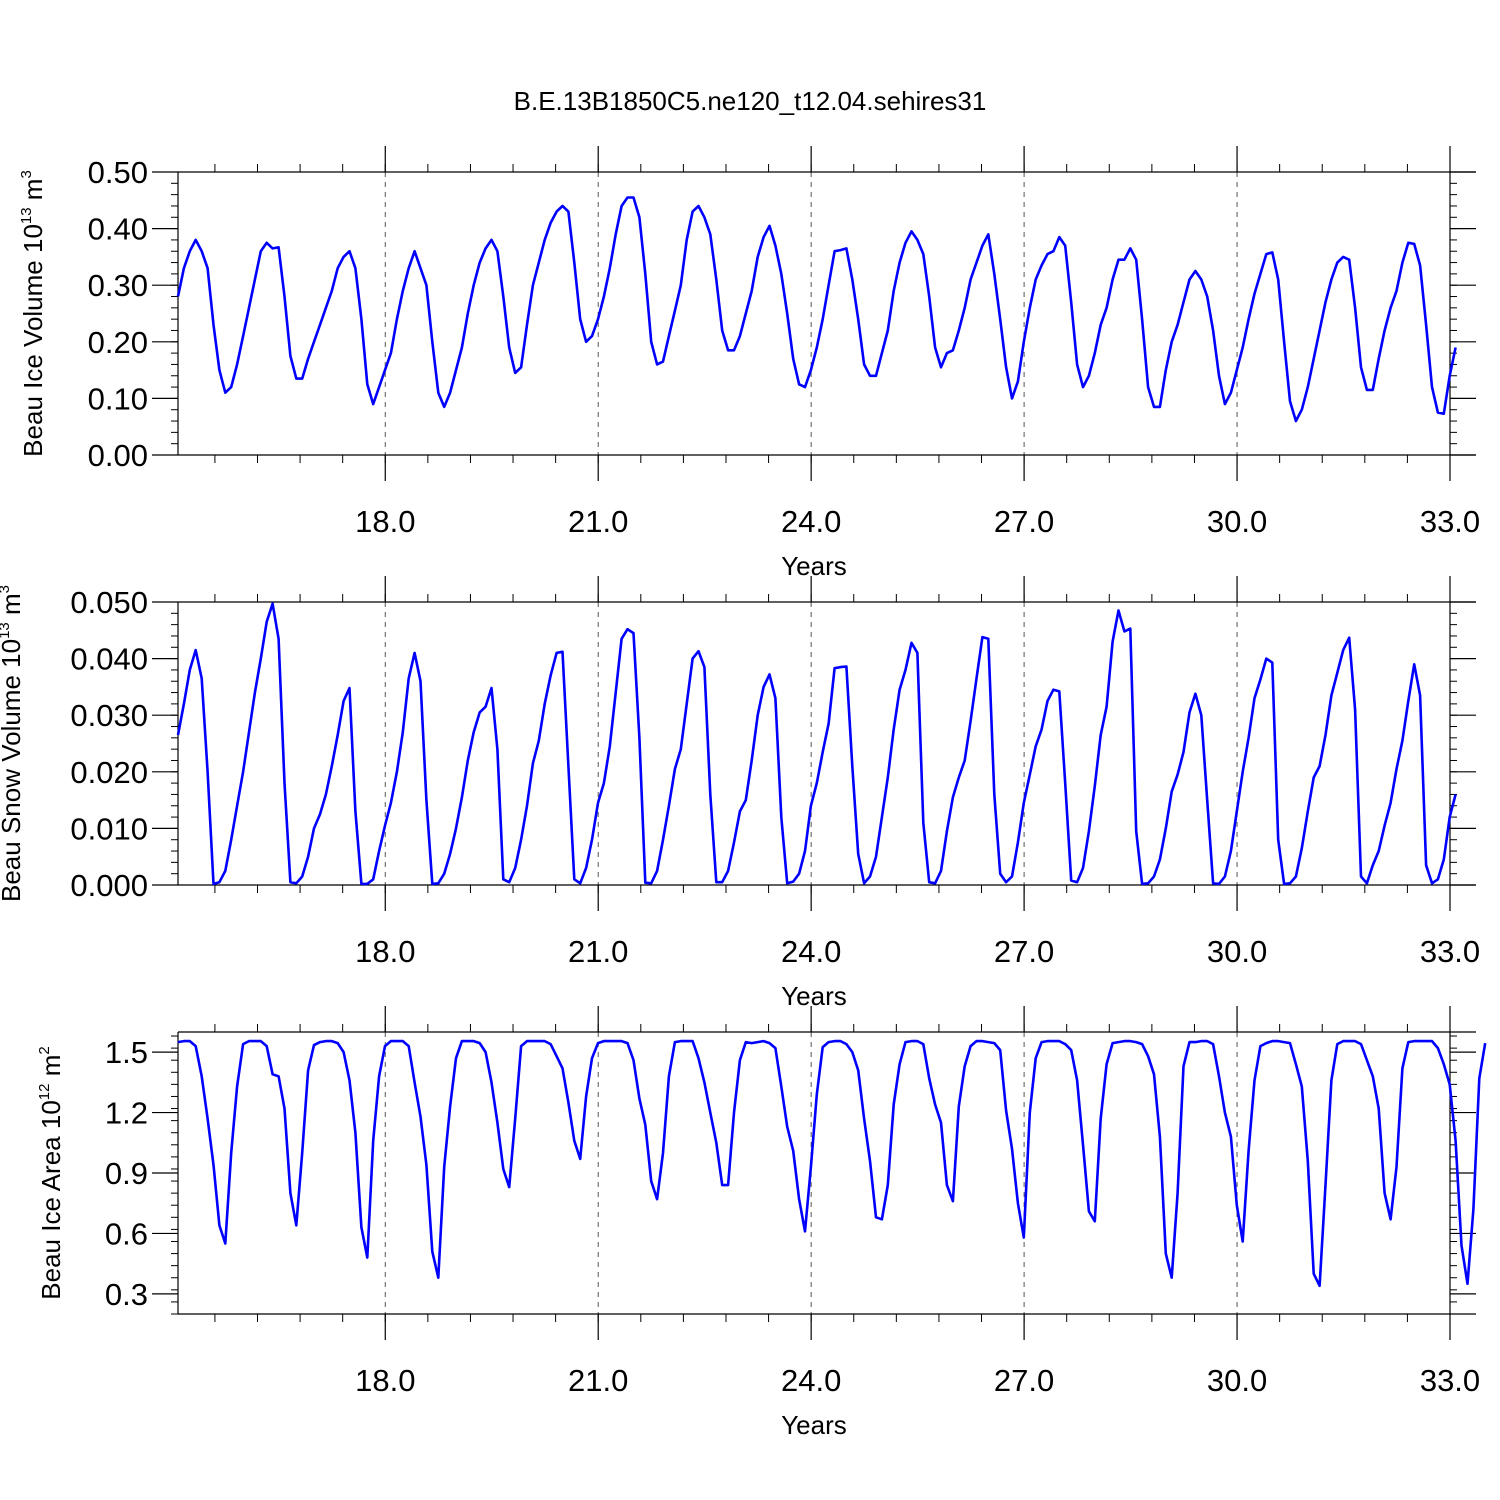  What do you see at coordinates (126, 1294) in the screenshot?
I see `y-tick-label: 0.3` at bounding box center [126, 1294].